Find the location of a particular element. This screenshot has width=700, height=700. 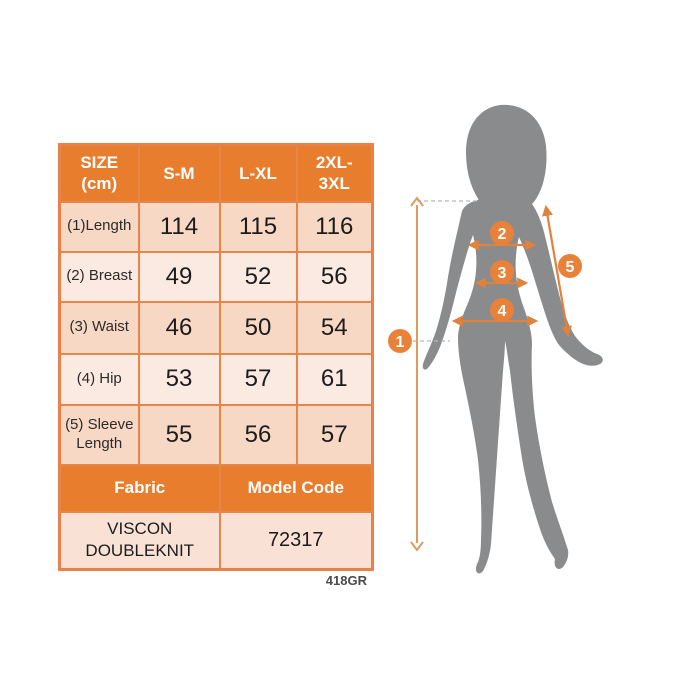

table-row-hip: (4) Hip 53 57 61 is located at coordinates (216, 379).